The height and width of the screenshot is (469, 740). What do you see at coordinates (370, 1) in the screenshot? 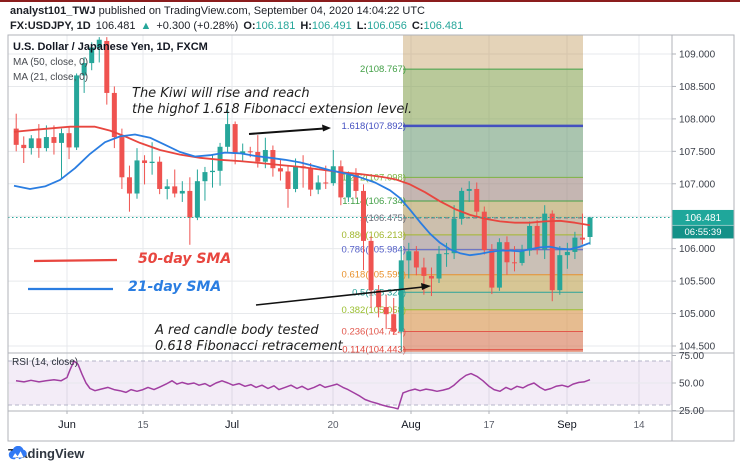
I see `top-red-border` at bounding box center [370, 1].